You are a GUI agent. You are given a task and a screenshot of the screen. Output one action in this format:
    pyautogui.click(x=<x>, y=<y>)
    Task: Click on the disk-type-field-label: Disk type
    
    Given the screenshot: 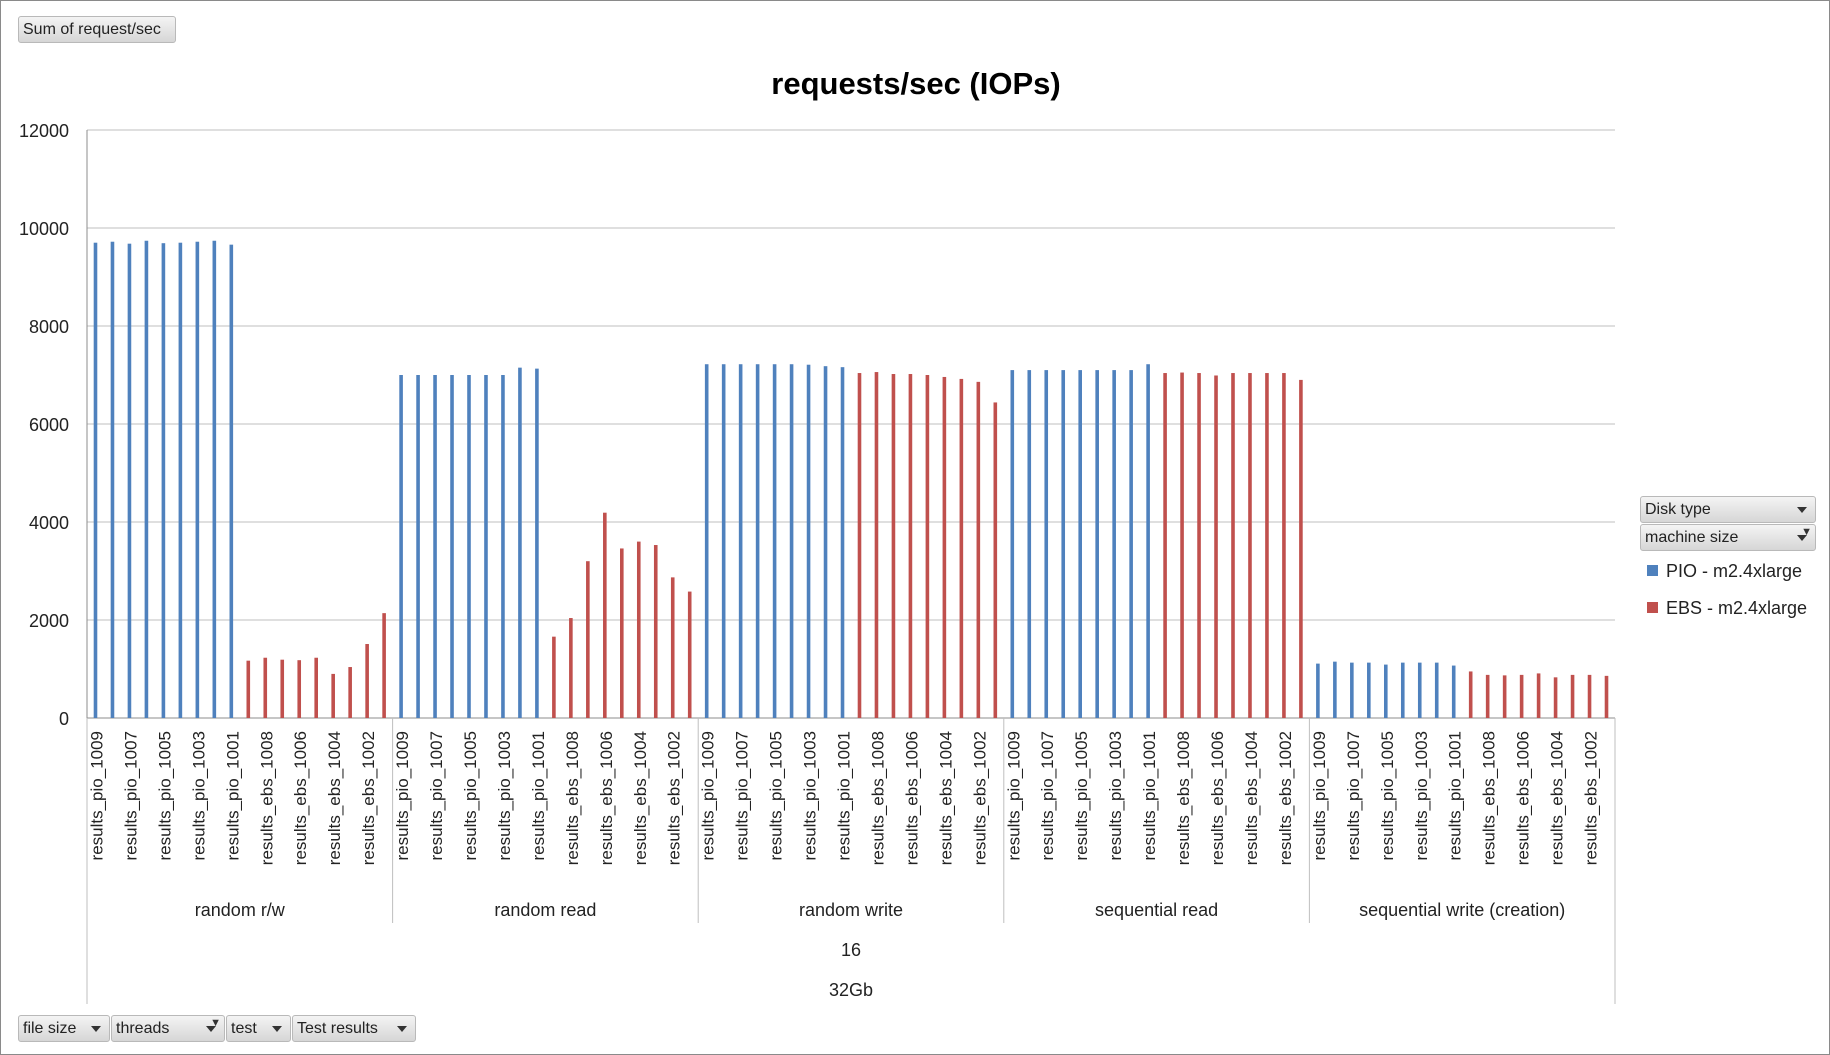 What is the action you would take?
    pyautogui.click(x=1678, y=509)
    